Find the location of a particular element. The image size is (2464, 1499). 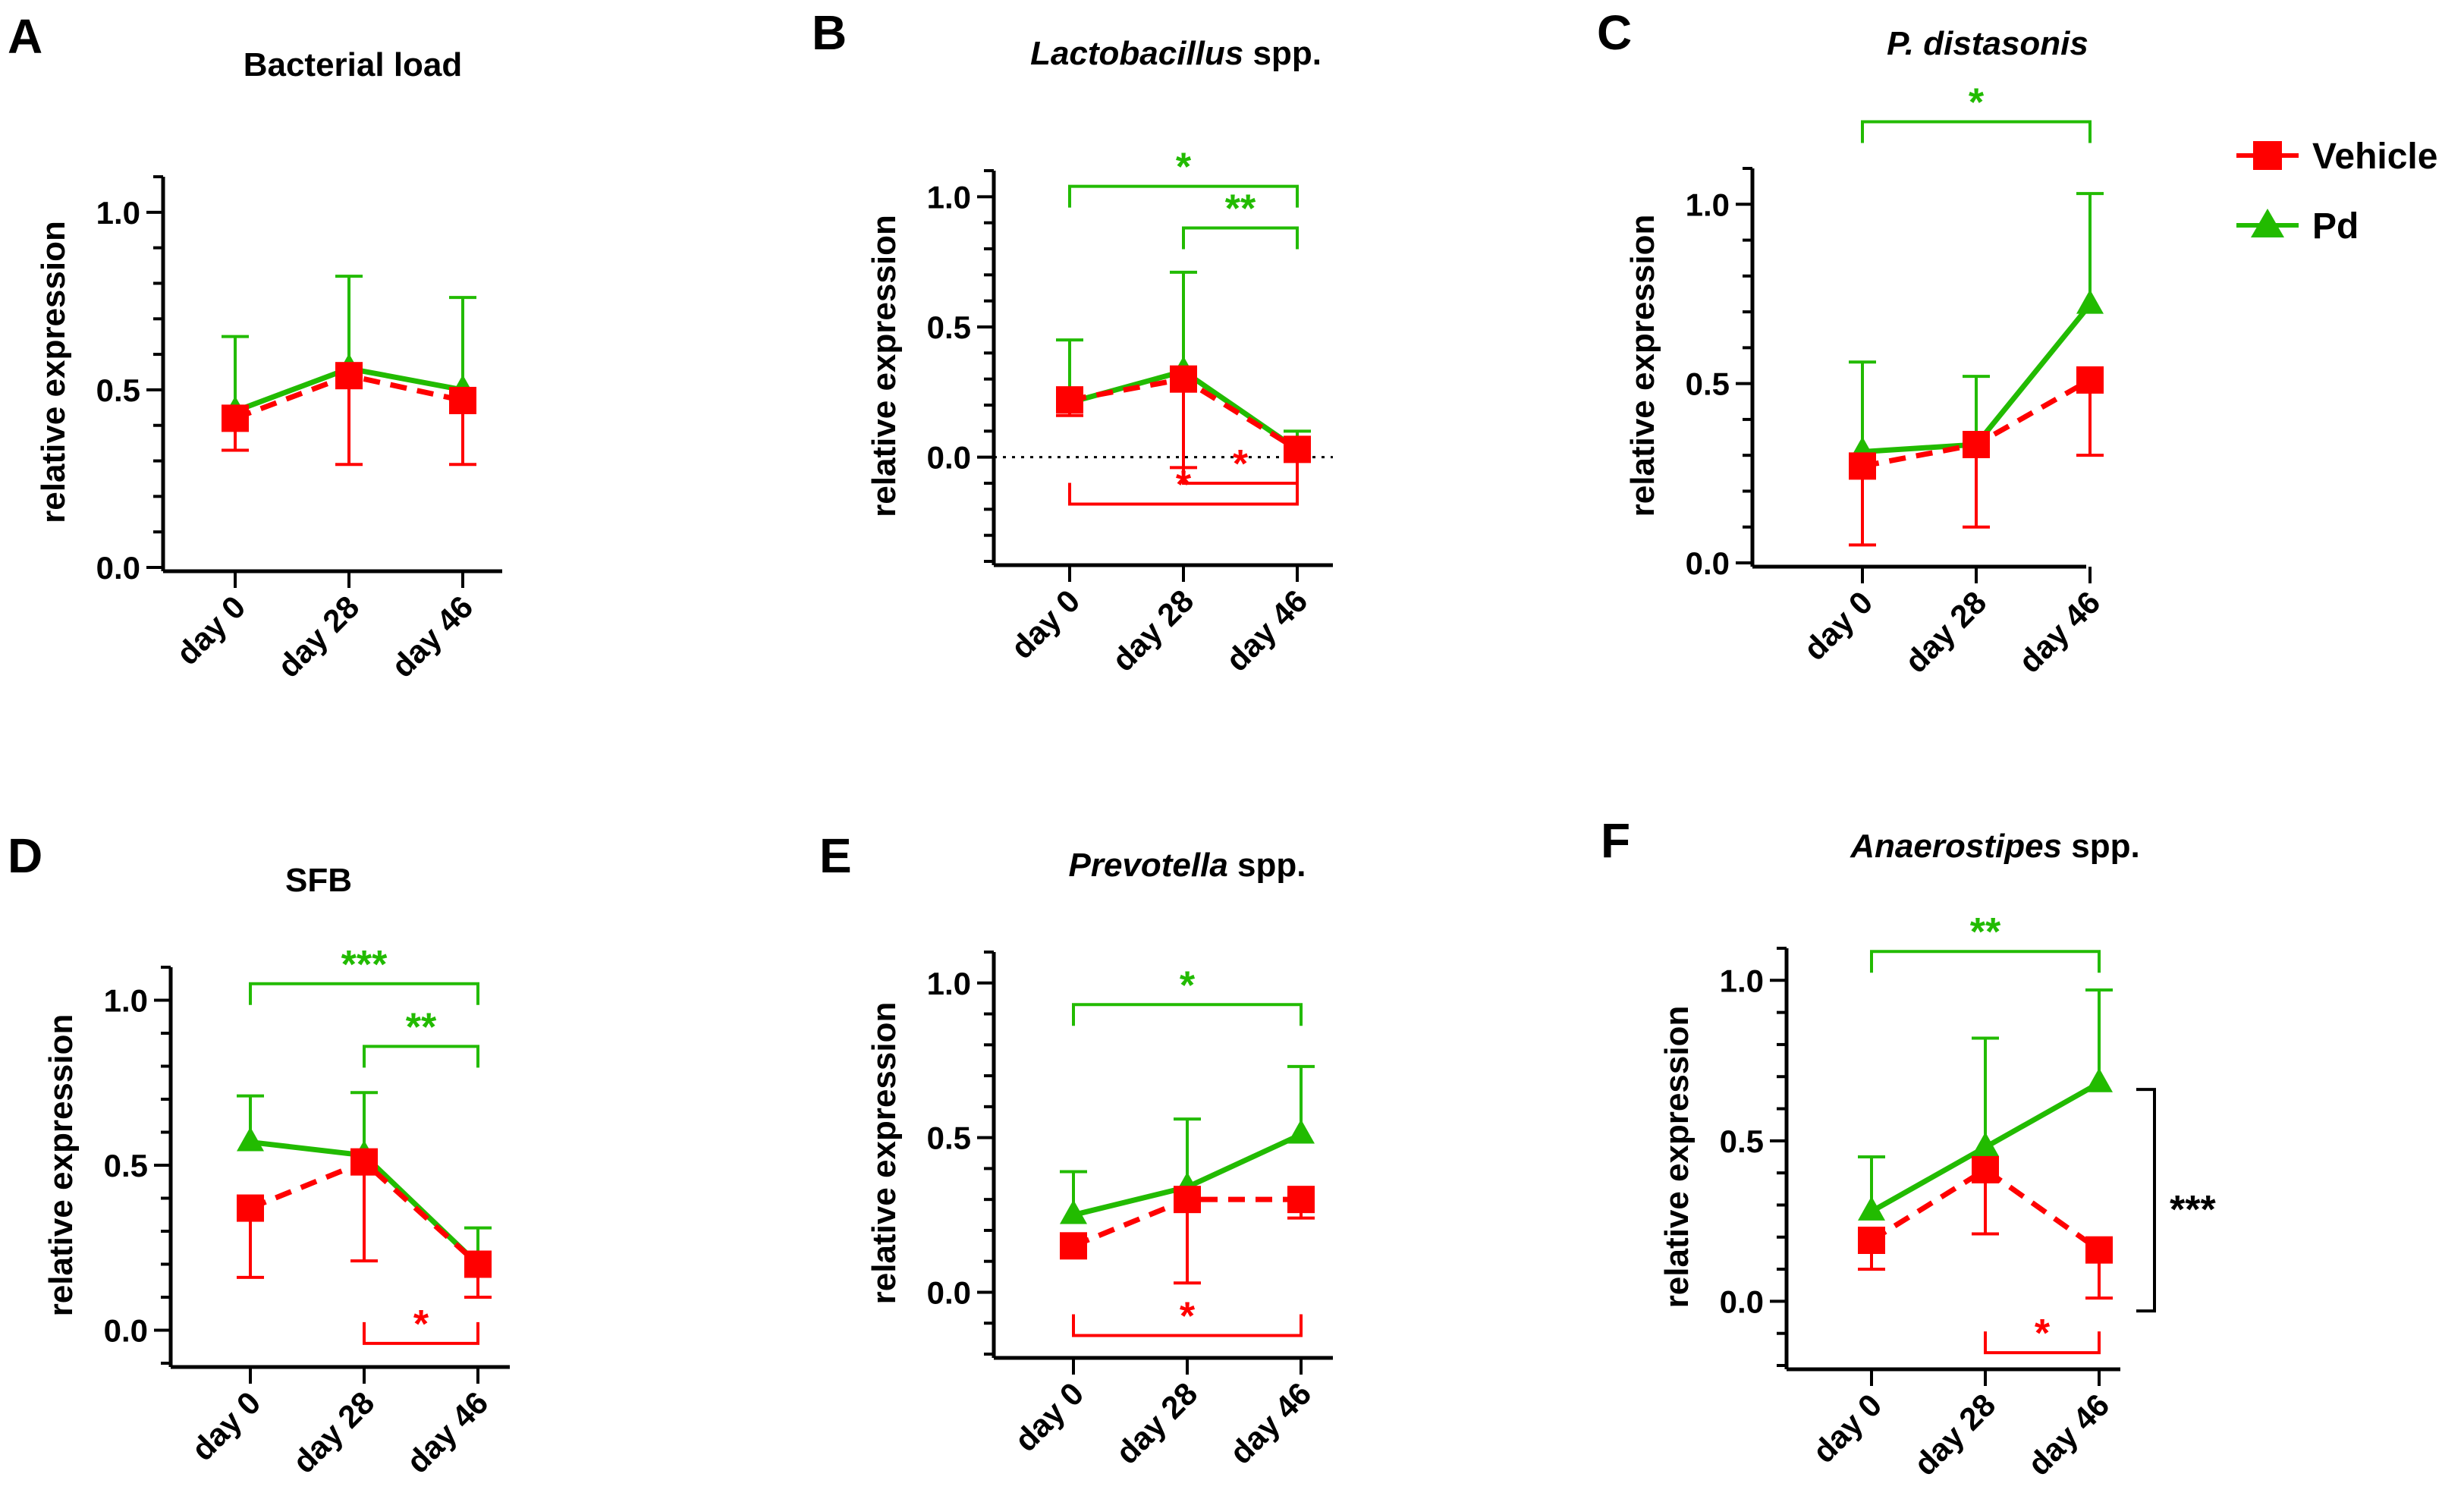

title-normal-part: spp. is located at coordinates (1267, 866).